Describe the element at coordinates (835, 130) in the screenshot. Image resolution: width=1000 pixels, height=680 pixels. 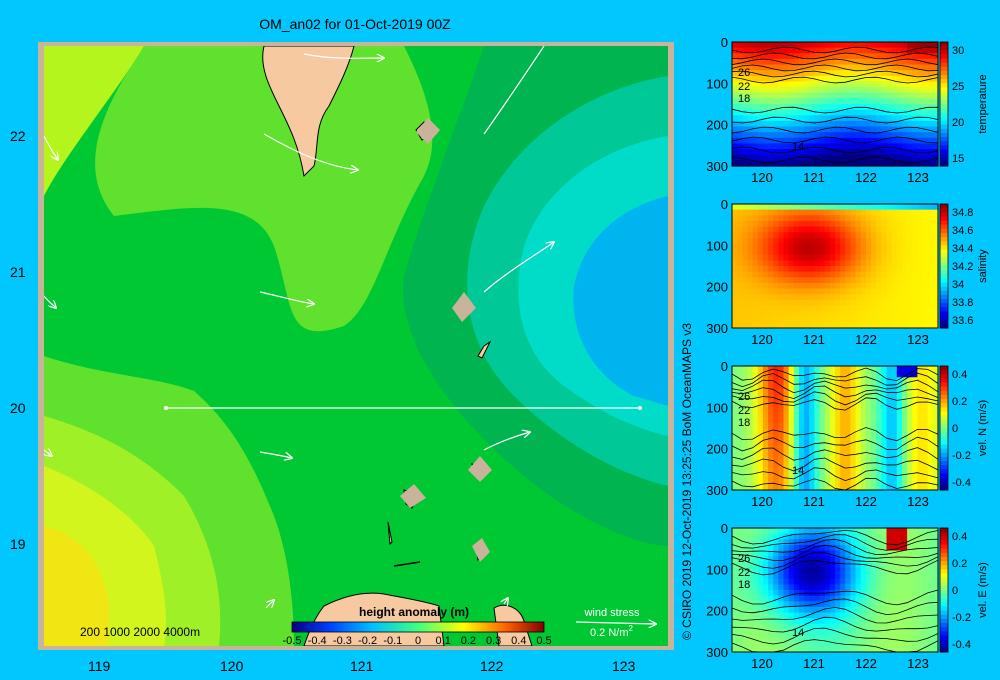
I see `isotherm-line` at that location.